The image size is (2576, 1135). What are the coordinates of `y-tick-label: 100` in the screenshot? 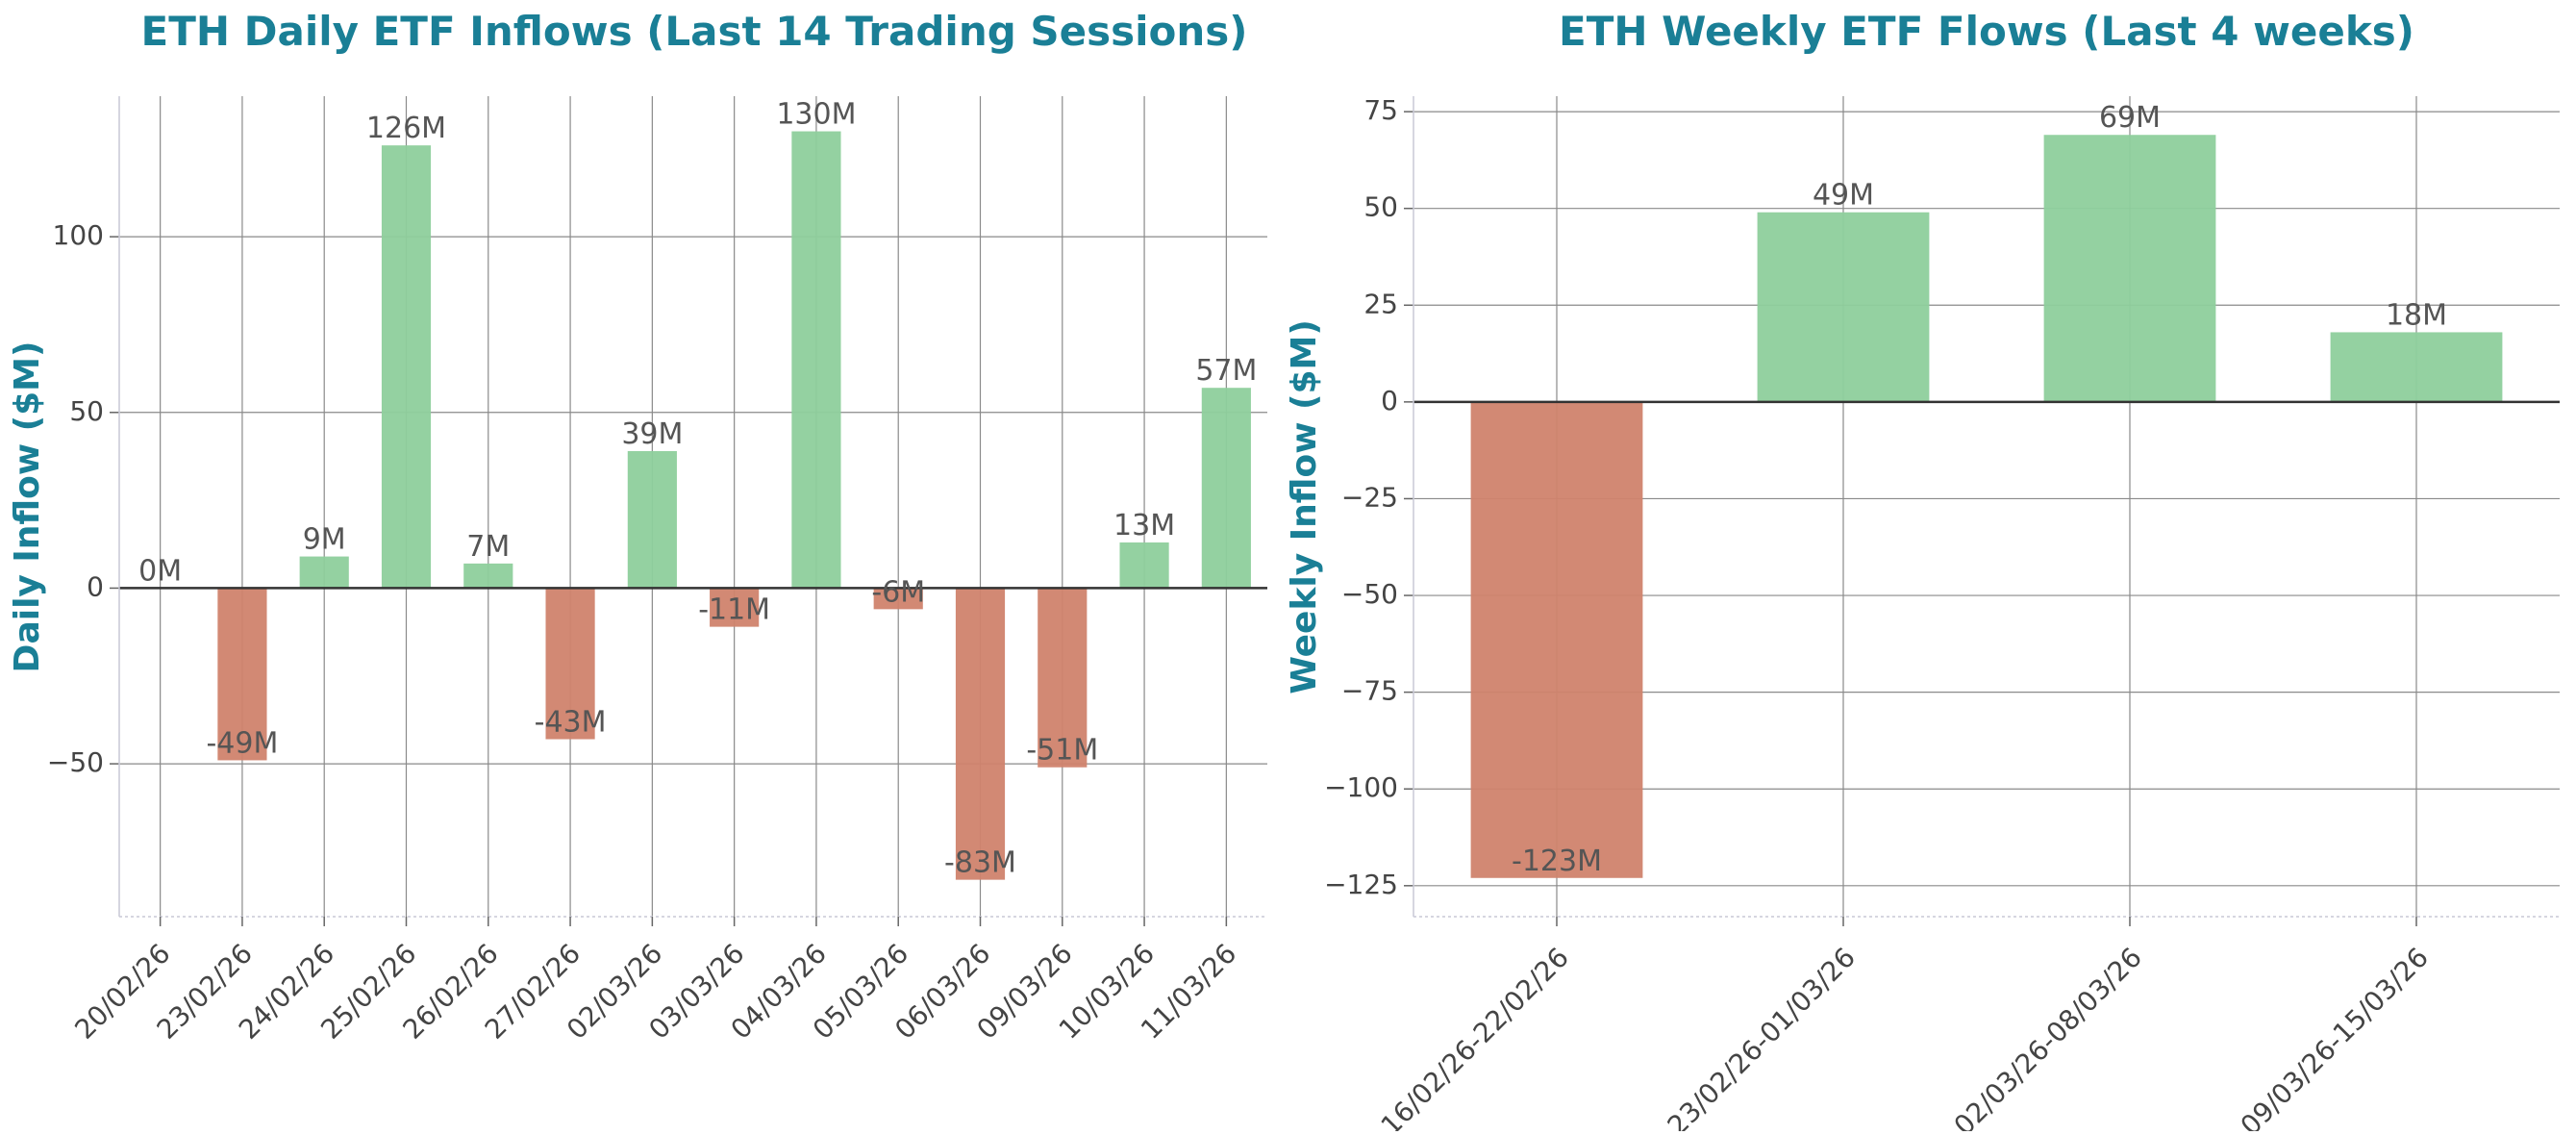 It's located at (78, 235).